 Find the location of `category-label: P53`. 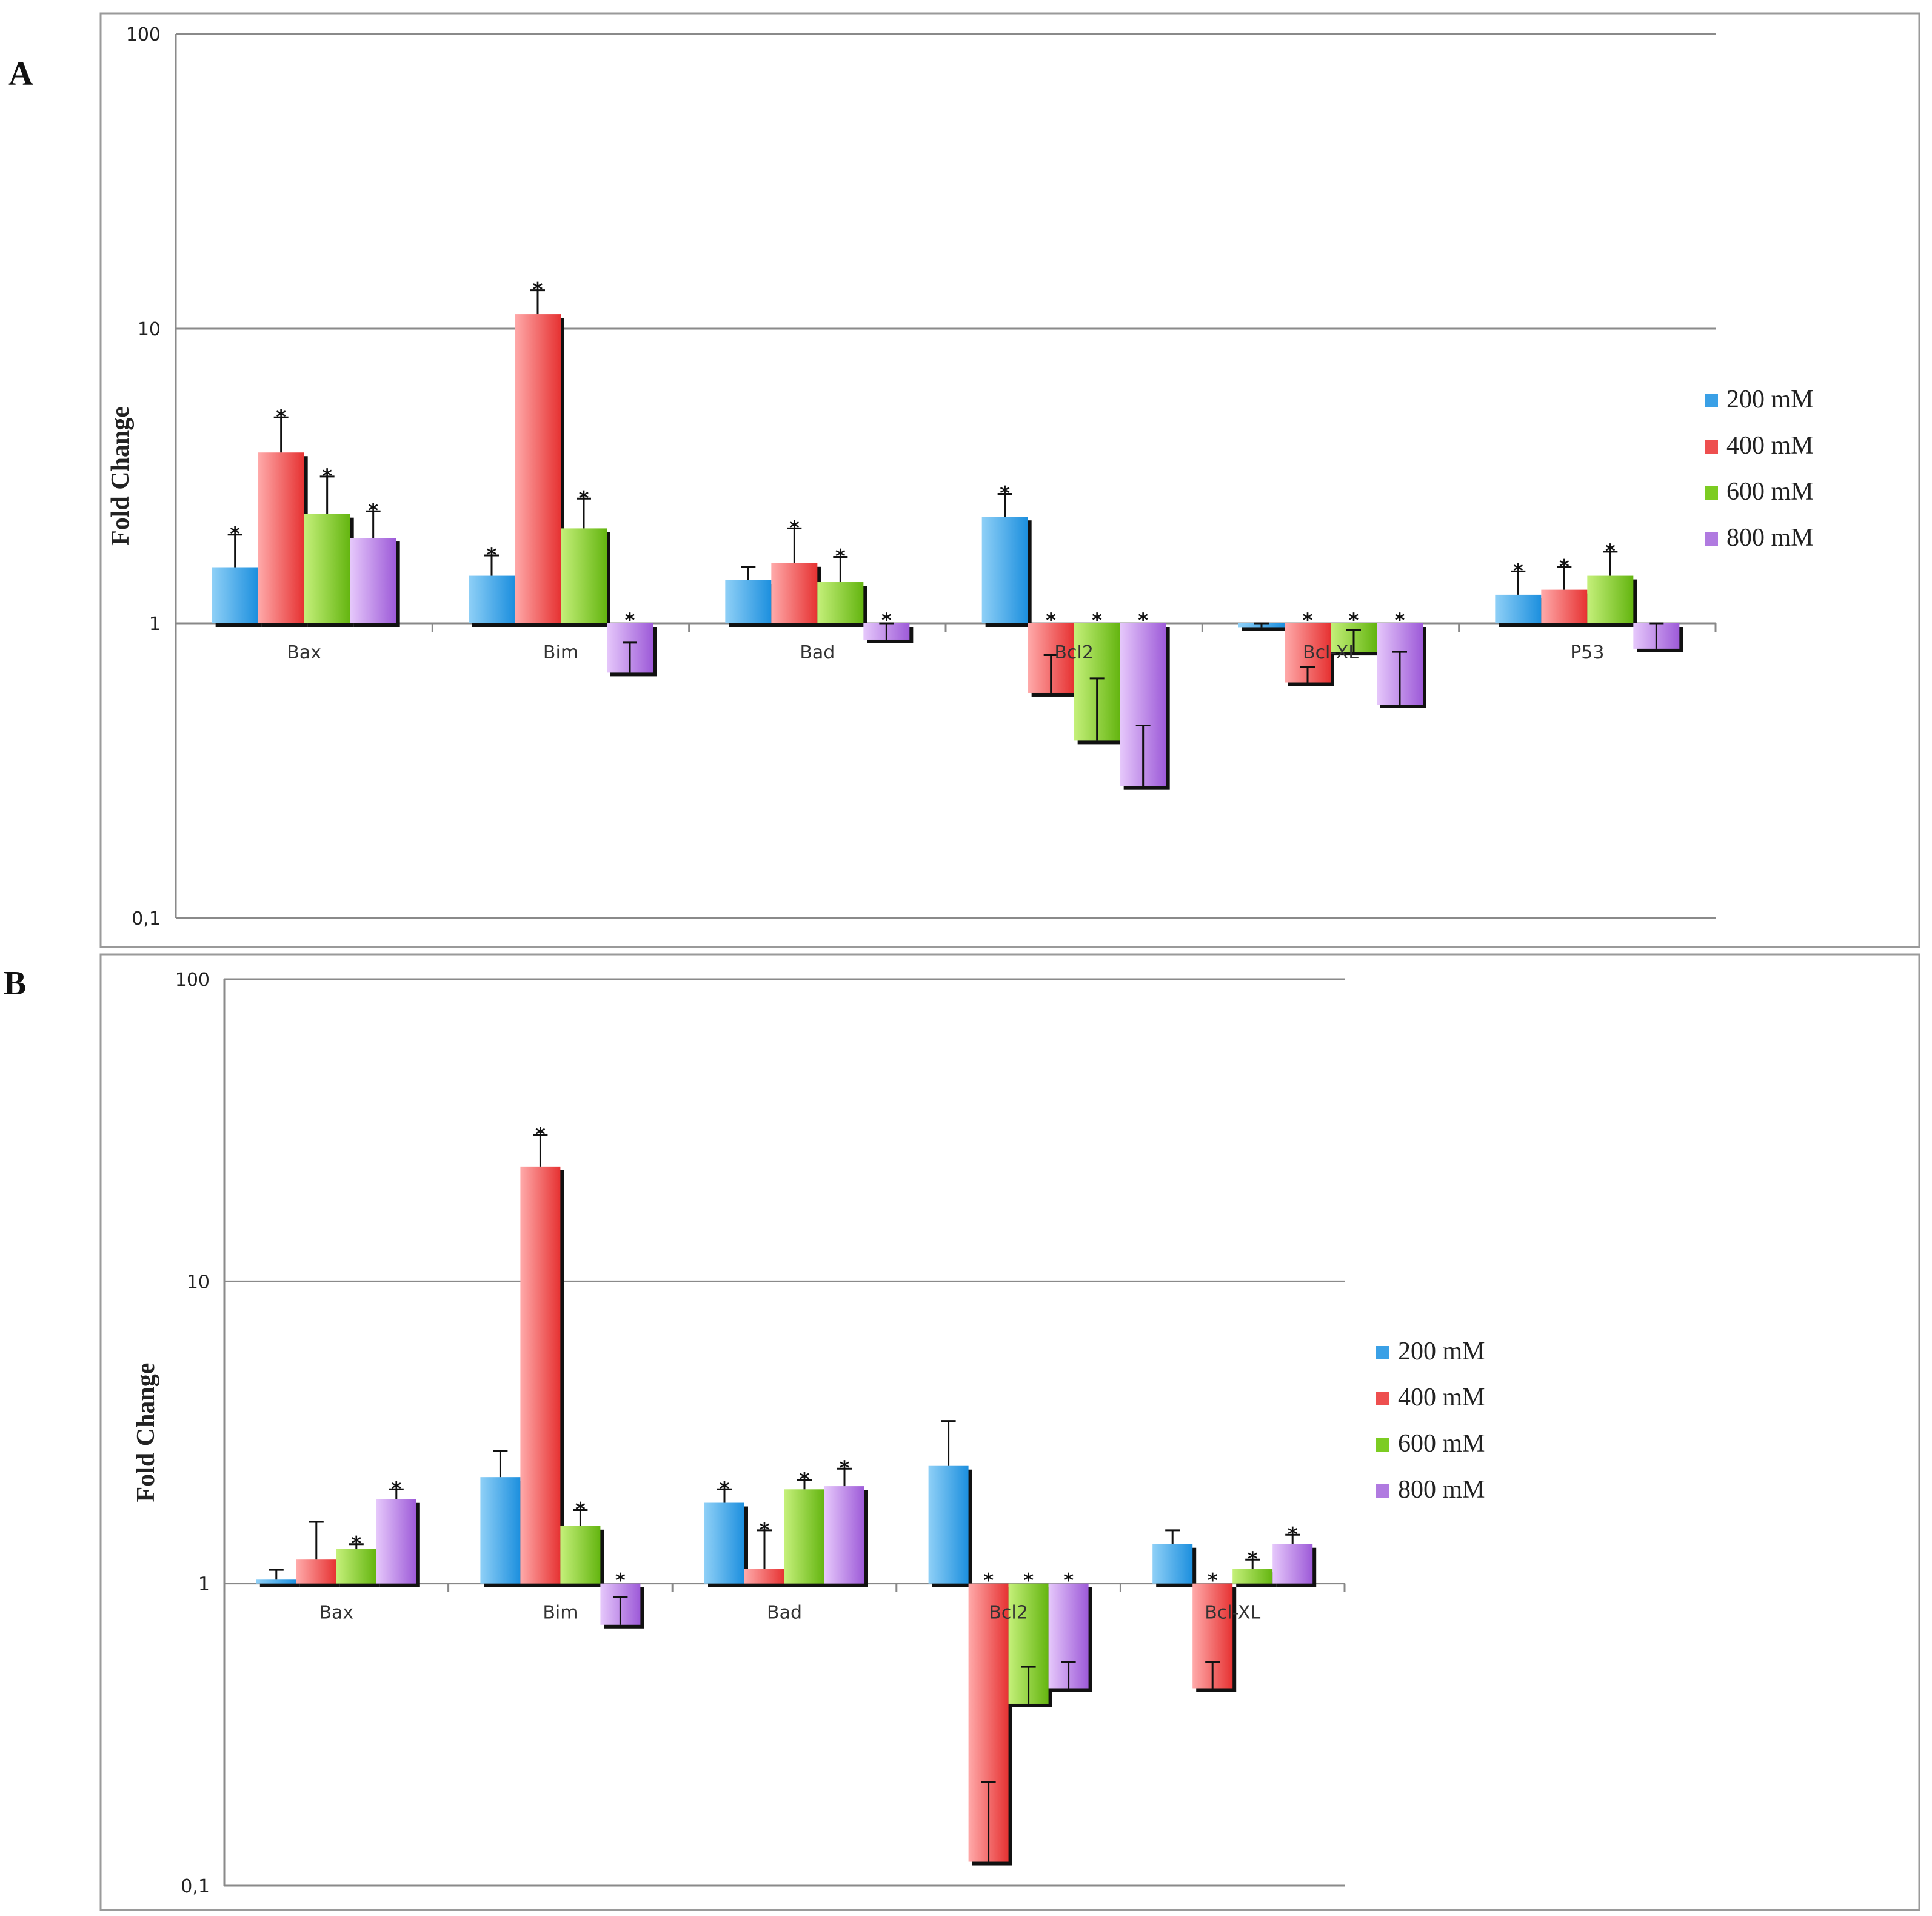

category-label: P53 is located at coordinates (1587, 652).